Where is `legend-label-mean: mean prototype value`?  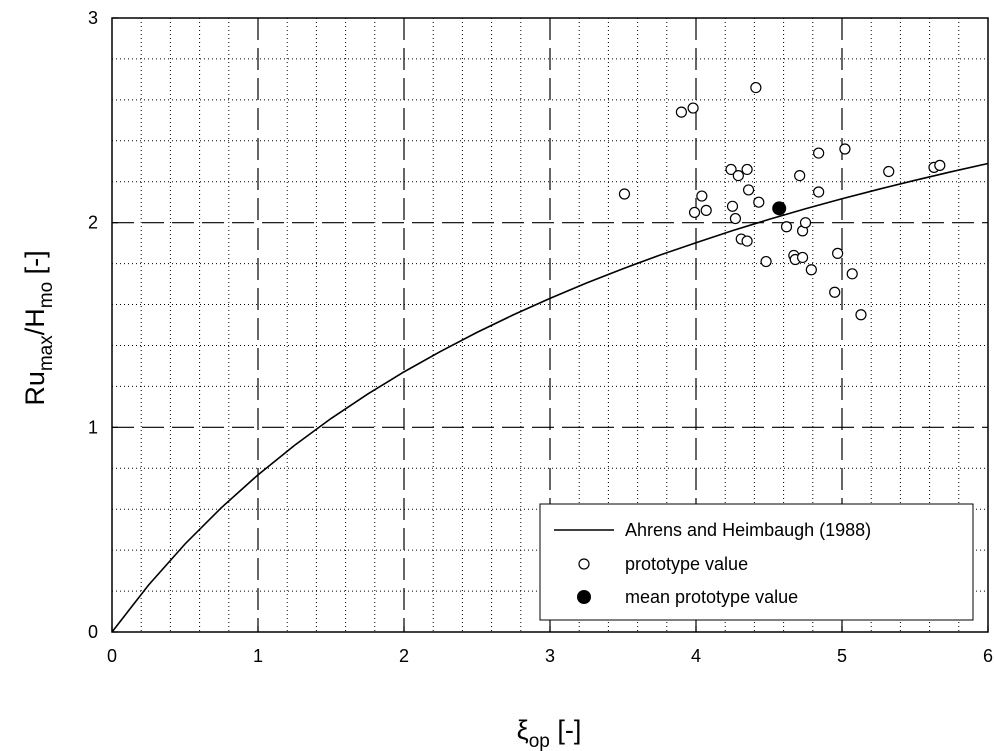
legend-label-mean: mean prototype value is located at coordinates (711, 597).